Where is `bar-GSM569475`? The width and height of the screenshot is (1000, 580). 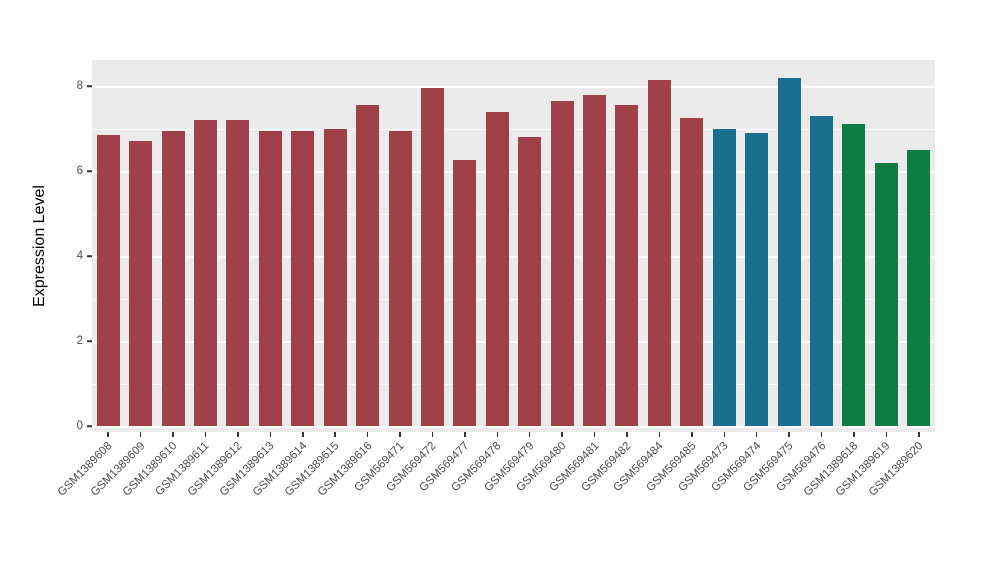 bar-GSM569475 is located at coordinates (789, 251).